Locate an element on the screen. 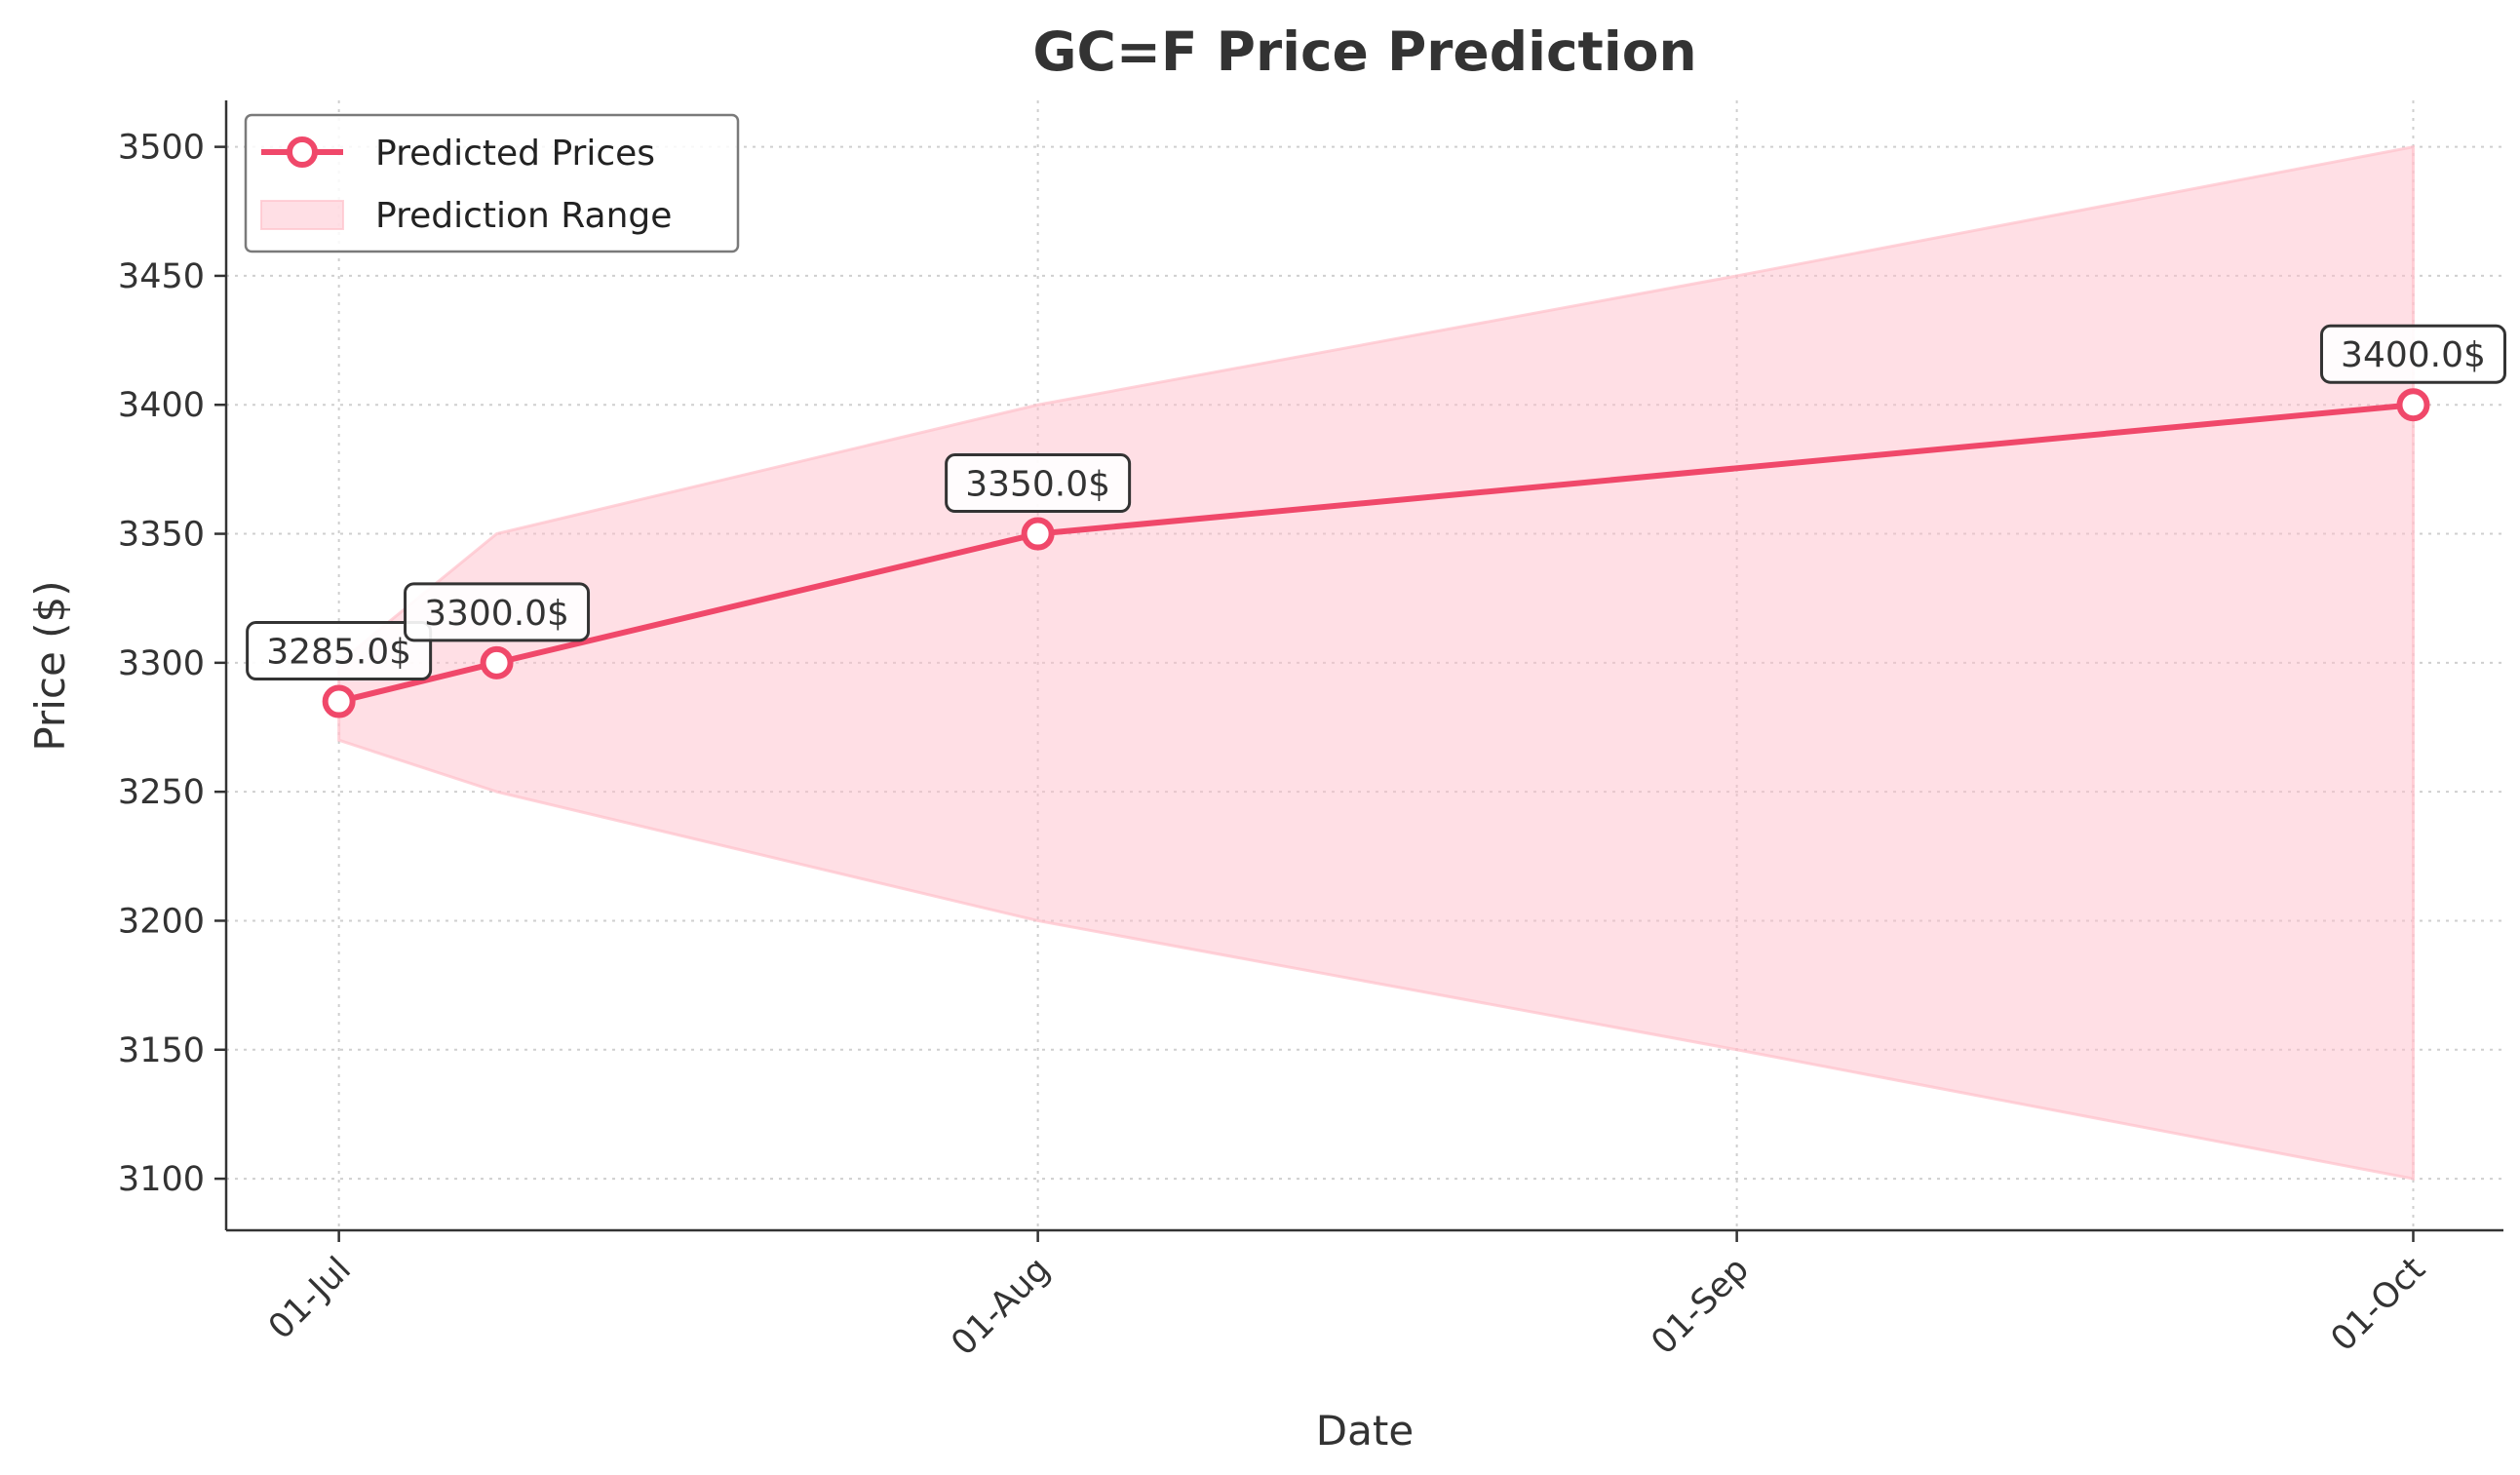 The height and width of the screenshot is (1475, 2520). chart-title: GC=F Price Prediction is located at coordinates (1364, 51).